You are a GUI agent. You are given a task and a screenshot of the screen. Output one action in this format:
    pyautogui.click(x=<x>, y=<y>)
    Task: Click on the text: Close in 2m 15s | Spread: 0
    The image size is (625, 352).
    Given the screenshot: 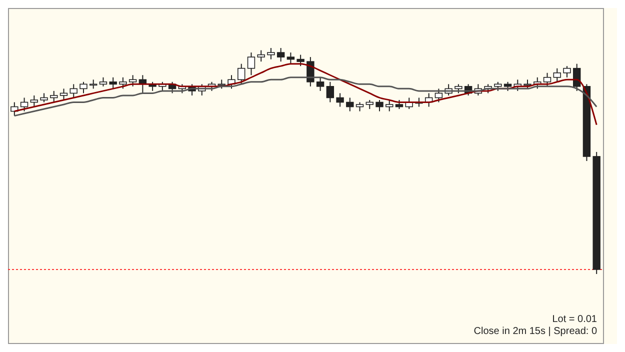 What is the action you would take?
    pyautogui.click(x=536, y=331)
    